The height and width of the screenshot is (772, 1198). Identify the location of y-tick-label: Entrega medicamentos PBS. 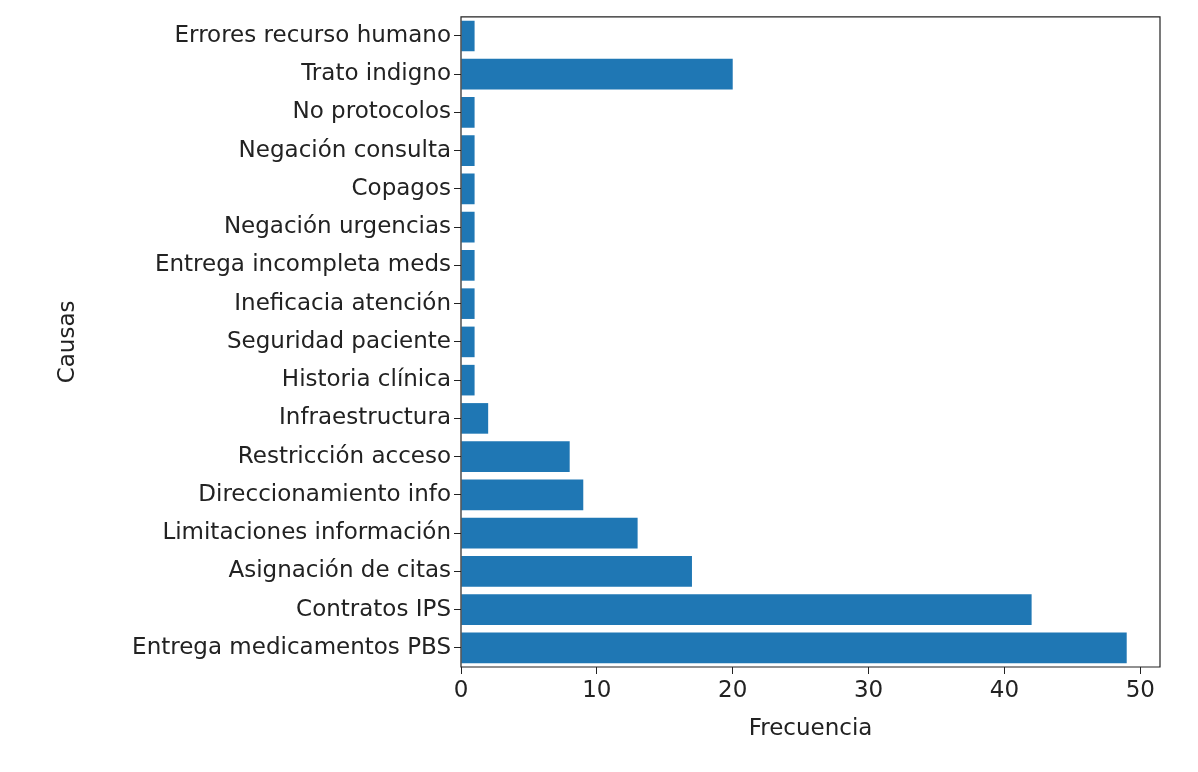
(291, 645).